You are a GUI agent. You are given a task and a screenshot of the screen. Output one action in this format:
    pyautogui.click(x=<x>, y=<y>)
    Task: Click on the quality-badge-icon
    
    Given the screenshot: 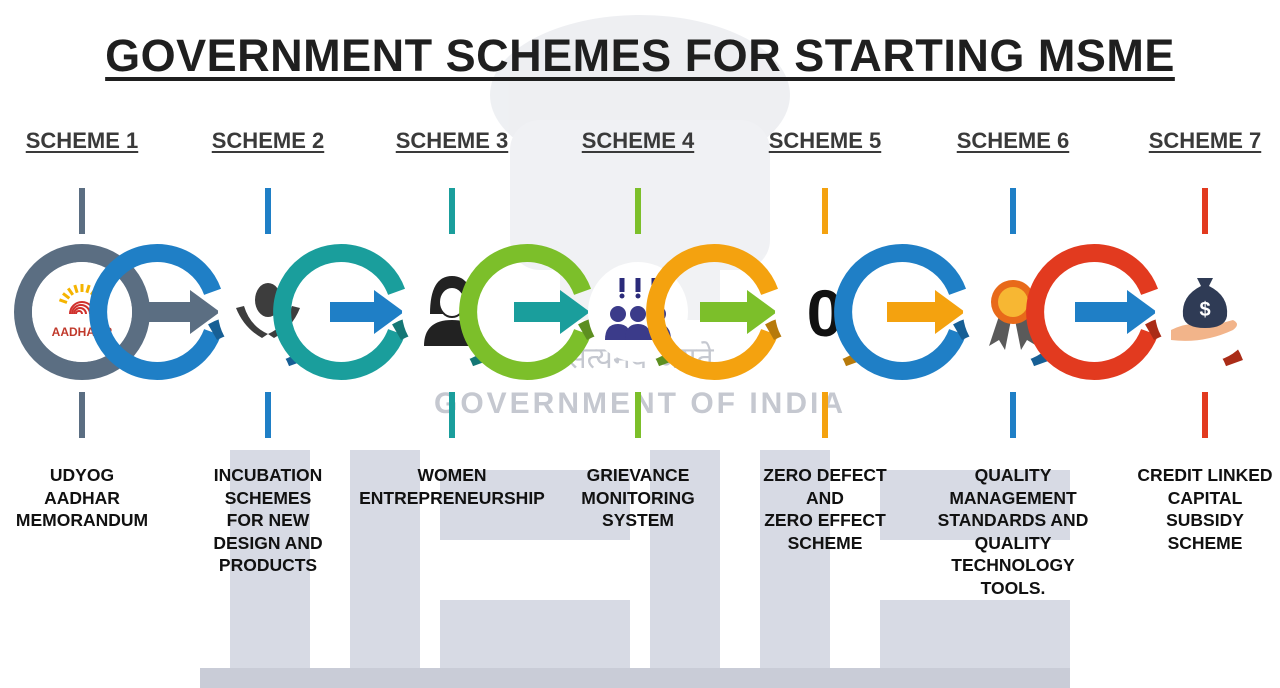 What is the action you would take?
    pyautogui.click(x=1013, y=315)
    